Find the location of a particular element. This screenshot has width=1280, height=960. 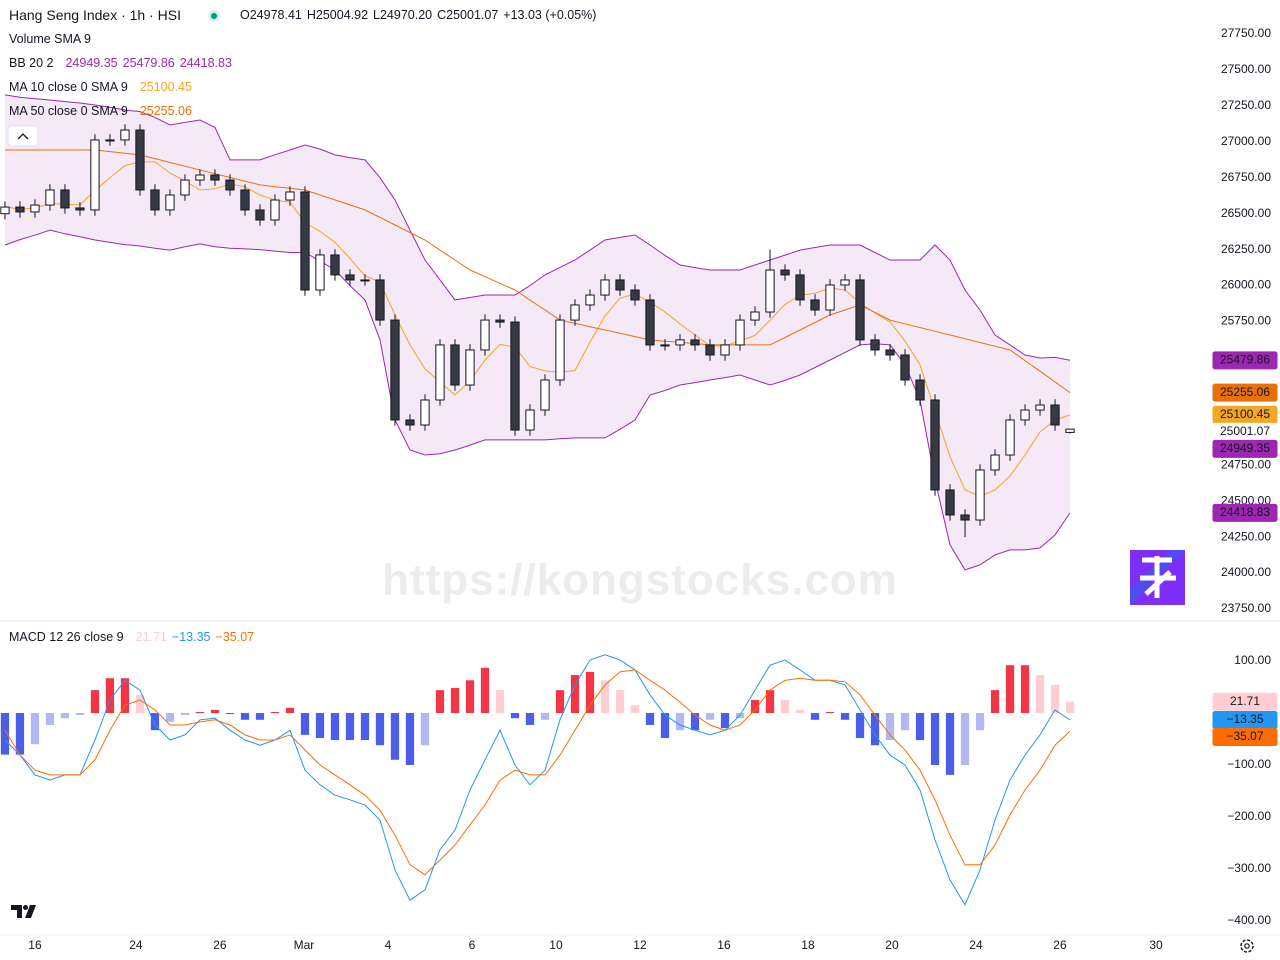

watermark: https://kongstocks.com is located at coordinates (640, 580).